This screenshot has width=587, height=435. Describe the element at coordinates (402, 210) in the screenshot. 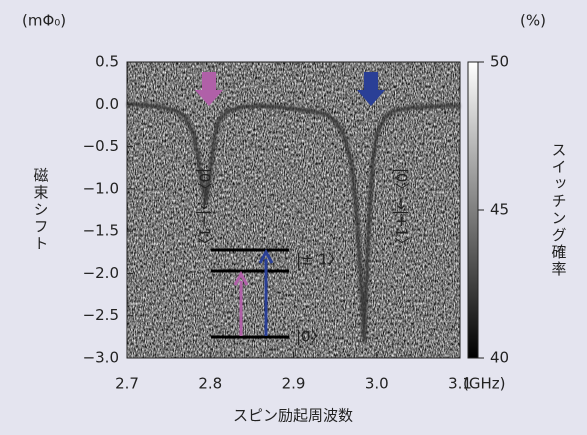

I see `annotation: |0〉→|+1〉` at that location.